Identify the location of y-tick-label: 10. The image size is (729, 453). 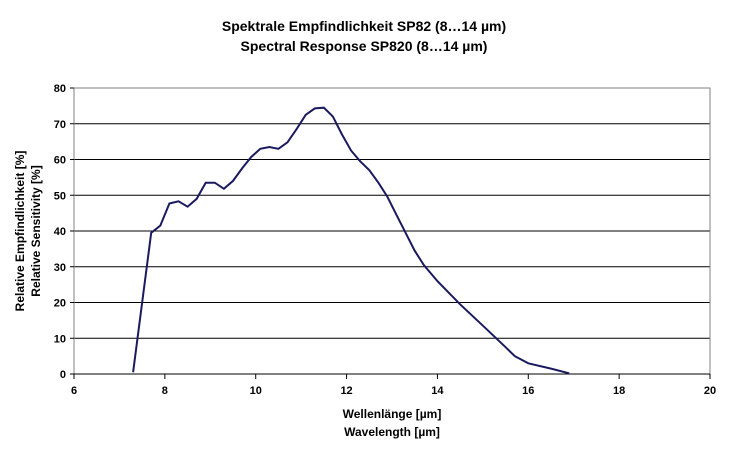
(60, 339).